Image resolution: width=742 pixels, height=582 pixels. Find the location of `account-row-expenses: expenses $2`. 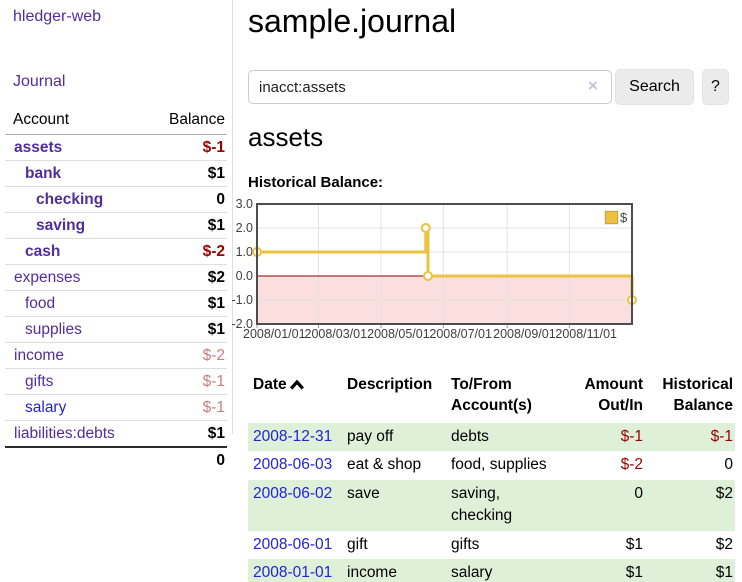

account-row-expenses: expenses $2 is located at coordinates (116, 277).